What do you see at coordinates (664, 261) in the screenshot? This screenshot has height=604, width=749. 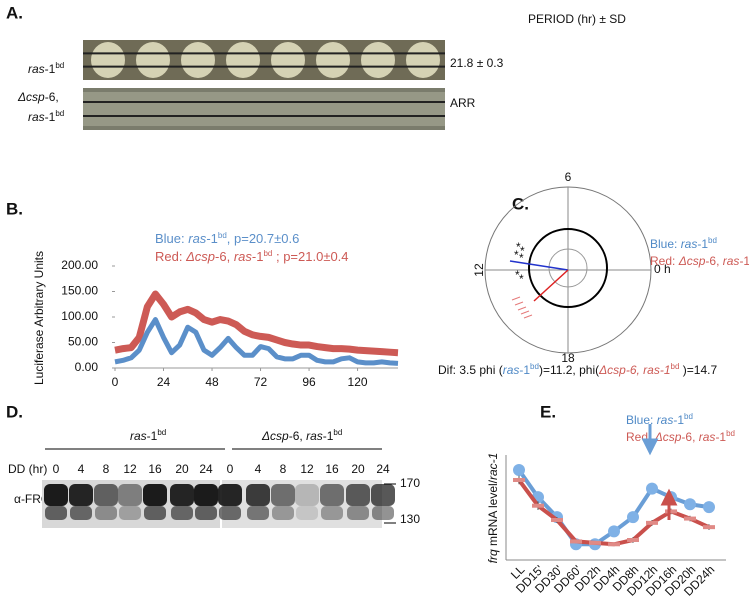 I see `legend-entry-part: Red:` at bounding box center [664, 261].